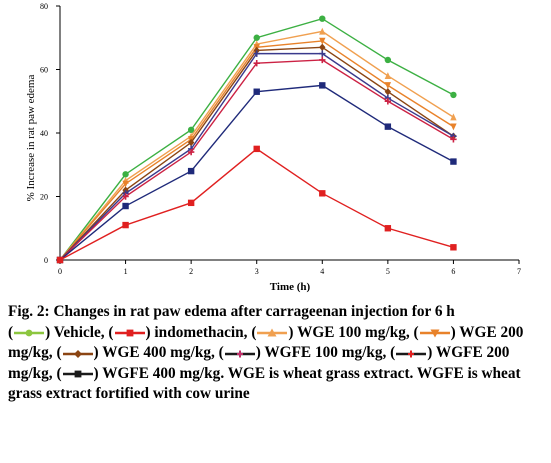  I want to click on x-tick-label: 3, so click(257, 271).